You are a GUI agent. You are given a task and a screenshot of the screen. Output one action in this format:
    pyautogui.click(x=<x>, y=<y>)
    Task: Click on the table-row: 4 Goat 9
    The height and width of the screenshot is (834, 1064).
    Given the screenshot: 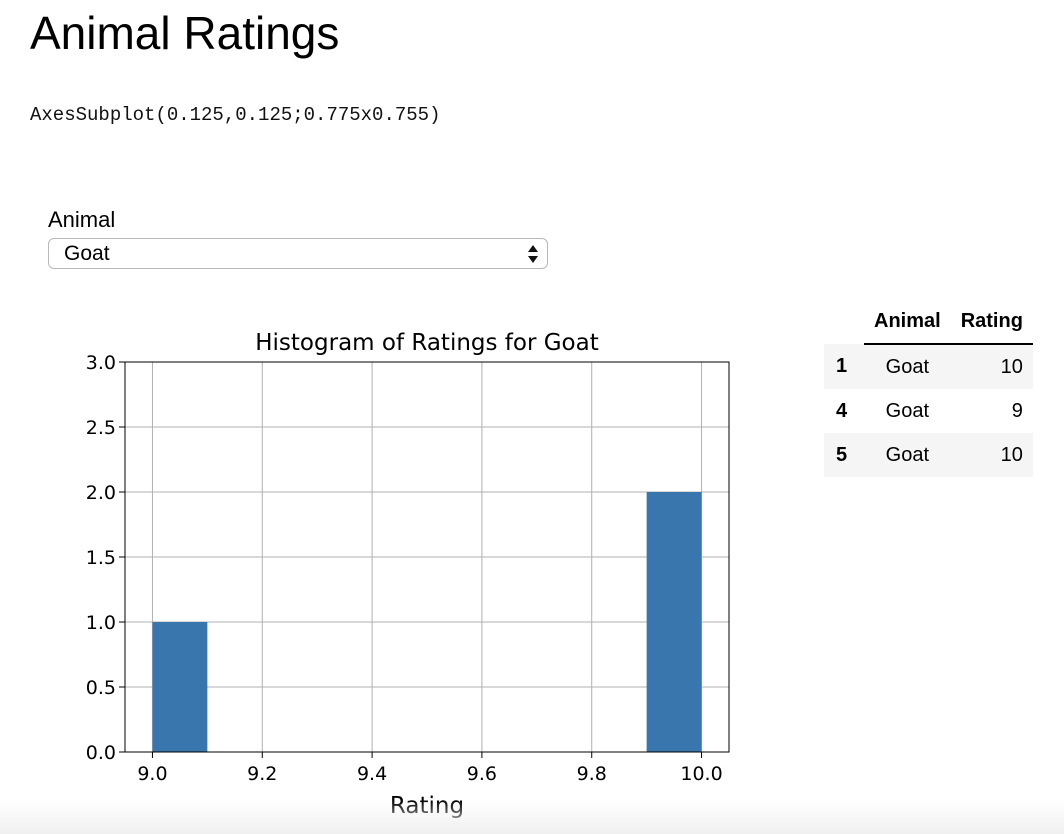 What is the action you would take?
    pyautogui.click(x=928, y=411)
    